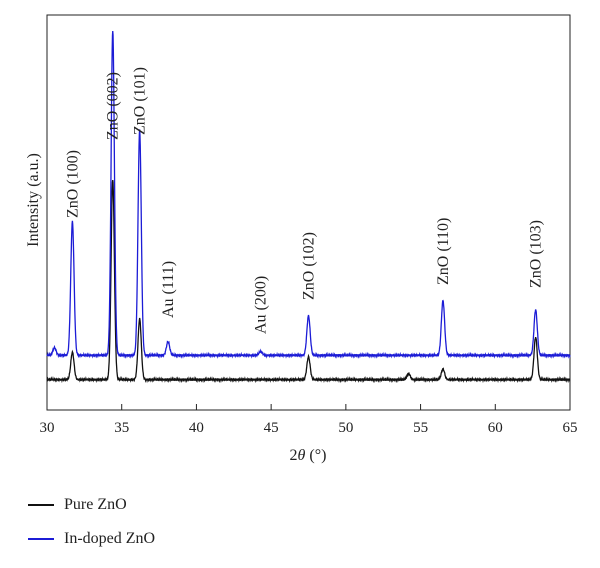 The width and height of the screenshot is (600, 568). Describe the element at coordinates (72, 184) in the screenshot. I see `peak-label: ZnO (100)` at that location.